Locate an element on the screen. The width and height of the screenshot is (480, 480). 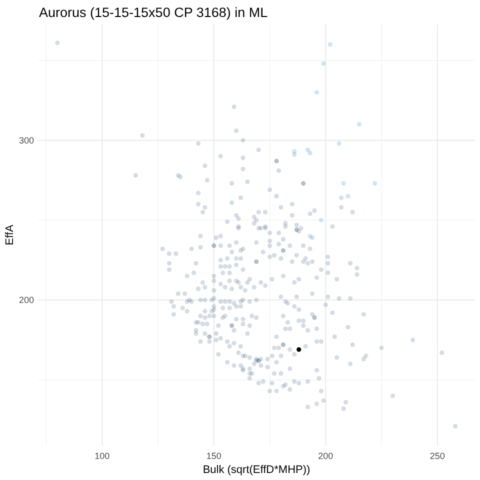
y-axis-title: EffA is located at coordinates (10, 235).